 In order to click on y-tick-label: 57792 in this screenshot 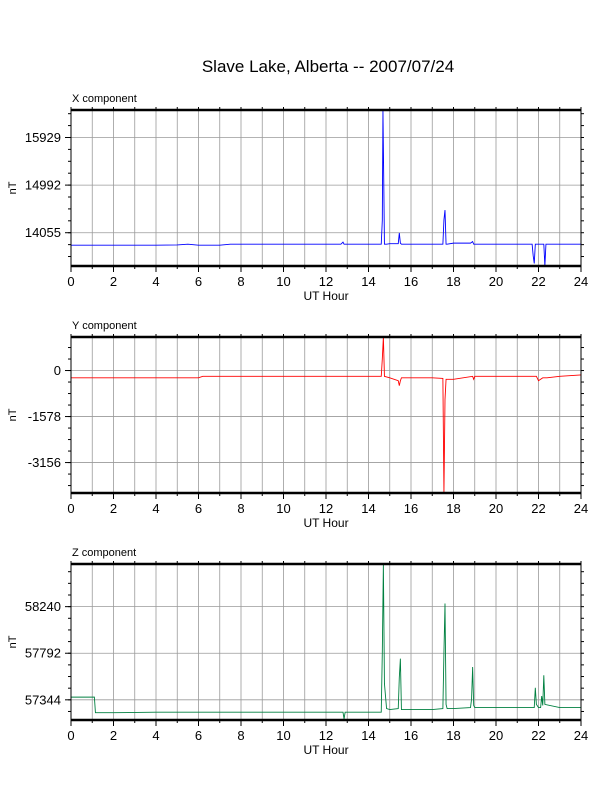, I will do `click(43, 653)`.